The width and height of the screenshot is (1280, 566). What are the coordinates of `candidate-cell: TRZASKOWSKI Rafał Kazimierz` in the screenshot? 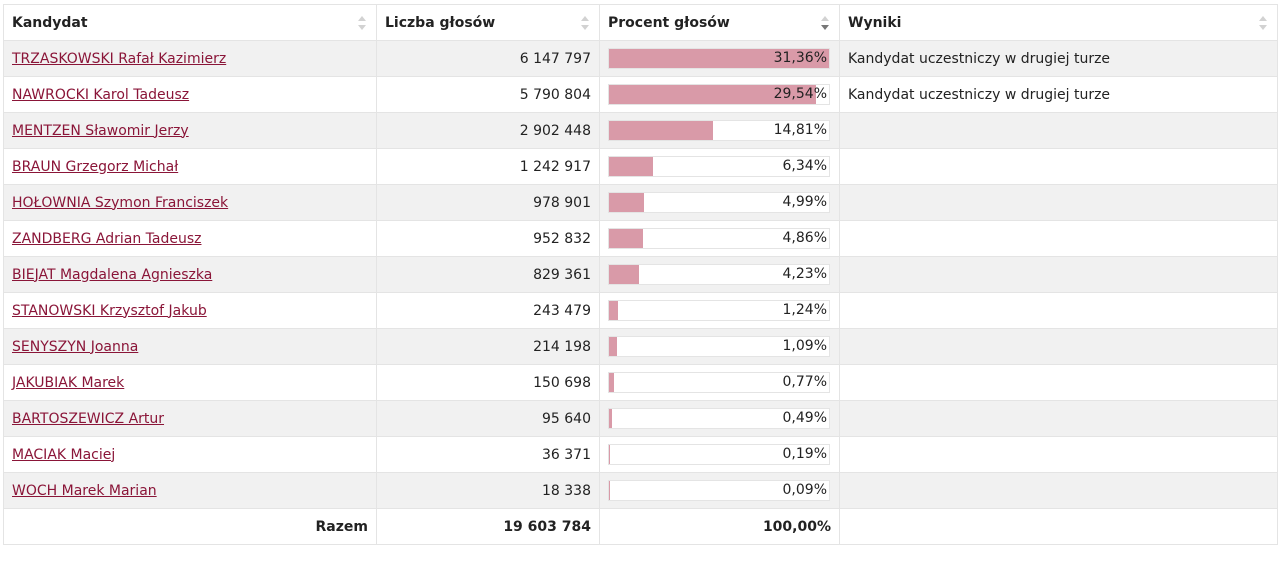 It's located at (190, 58).